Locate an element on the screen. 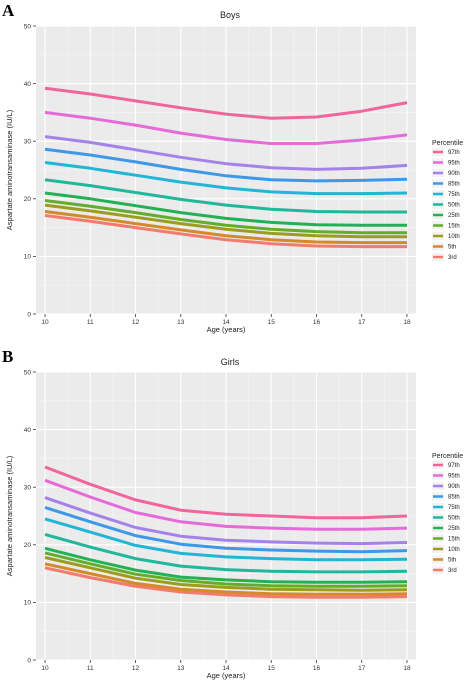 This screenshot has width=474, height=682. panel-letter-a: A is located at coordinates (8, 10).